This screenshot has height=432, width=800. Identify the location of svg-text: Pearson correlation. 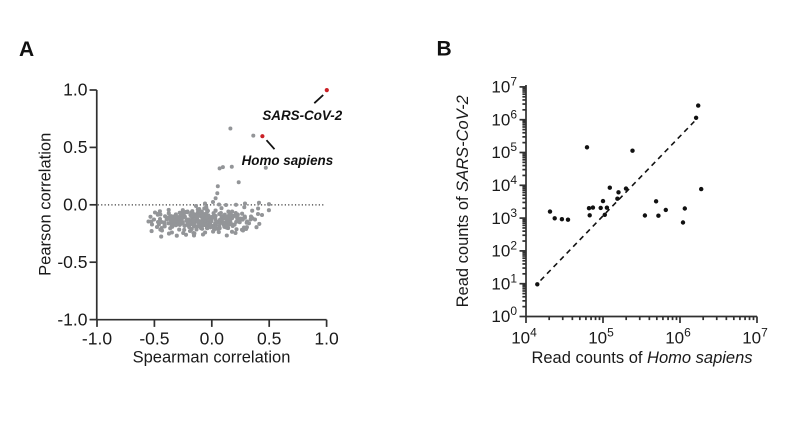
(46, 204).